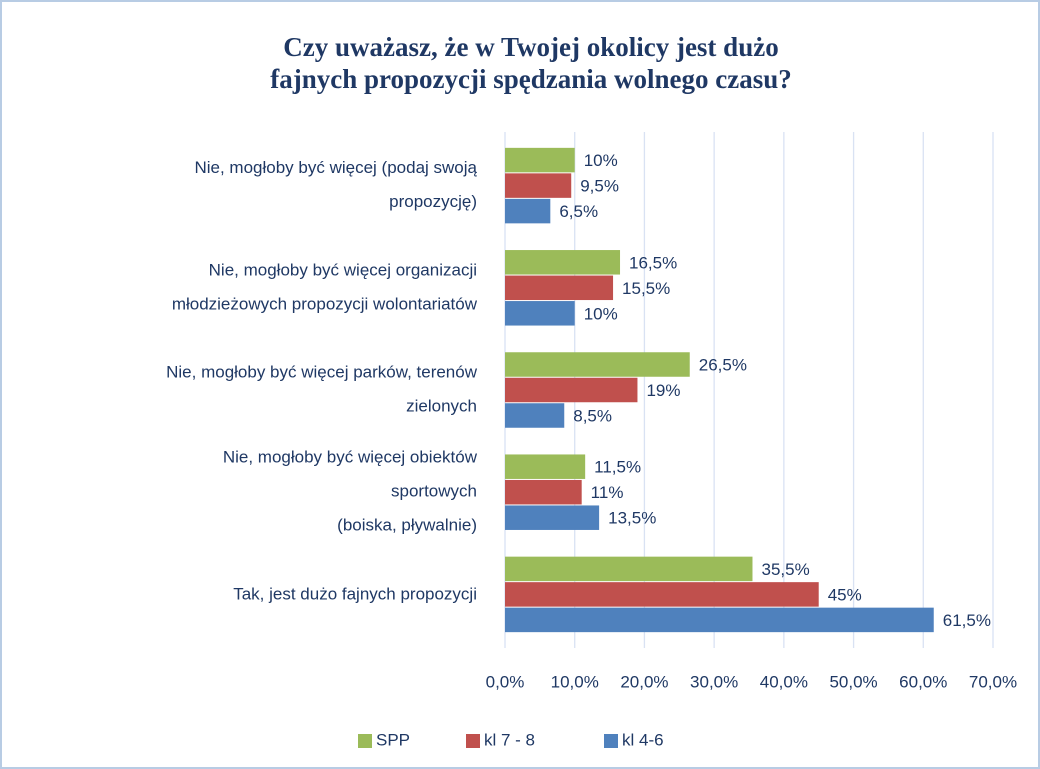  Describe the element at coordinates (993, 681) in the screenshot. I see `x-tick-label: 70,0%` at that location.